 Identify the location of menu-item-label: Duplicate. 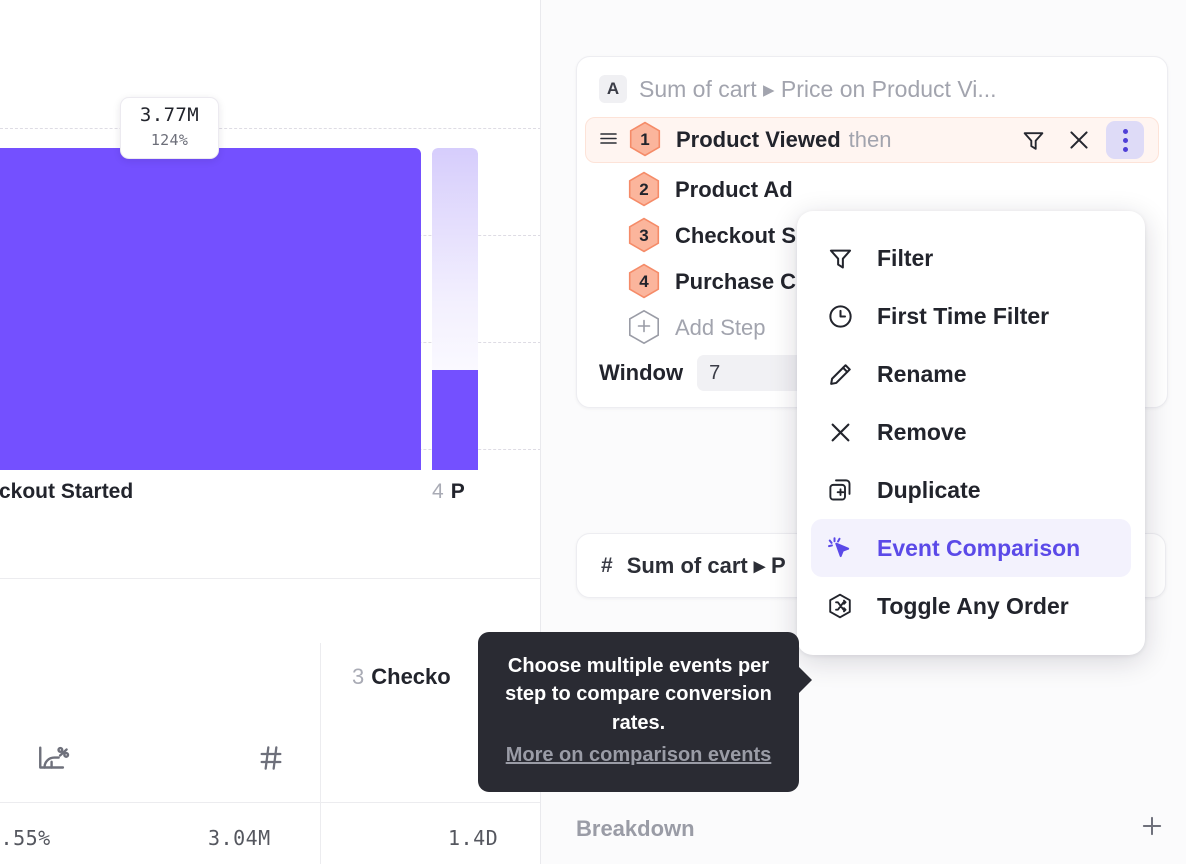
(929, 489).